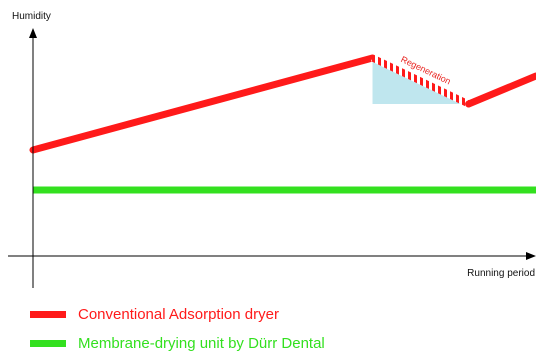  Describe the element at coordinates (501, 273) in the screenshot. I see `x-axis-label: Running period` at that location.